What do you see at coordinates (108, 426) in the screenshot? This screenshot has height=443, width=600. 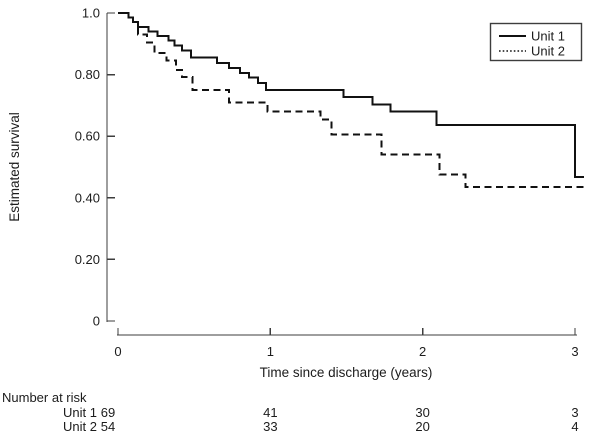 I see `risk-value: 54` at bounding box center [108, 426].